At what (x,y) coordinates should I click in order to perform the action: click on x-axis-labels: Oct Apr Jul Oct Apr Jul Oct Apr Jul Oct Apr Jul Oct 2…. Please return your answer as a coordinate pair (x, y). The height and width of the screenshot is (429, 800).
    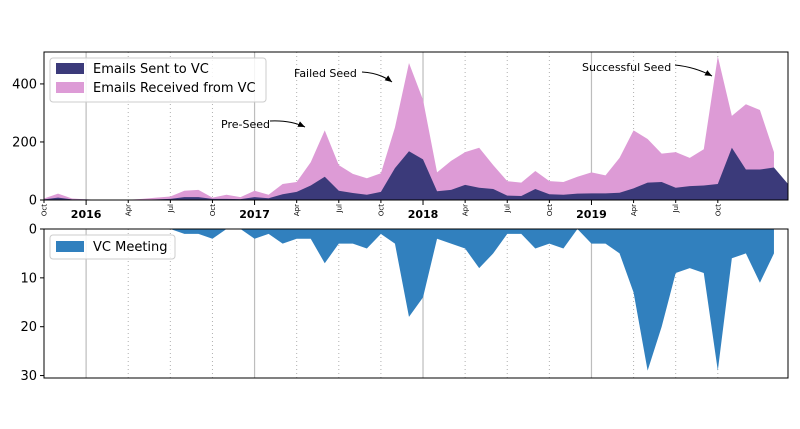
    Looking at the image, I should click on (381, 210).